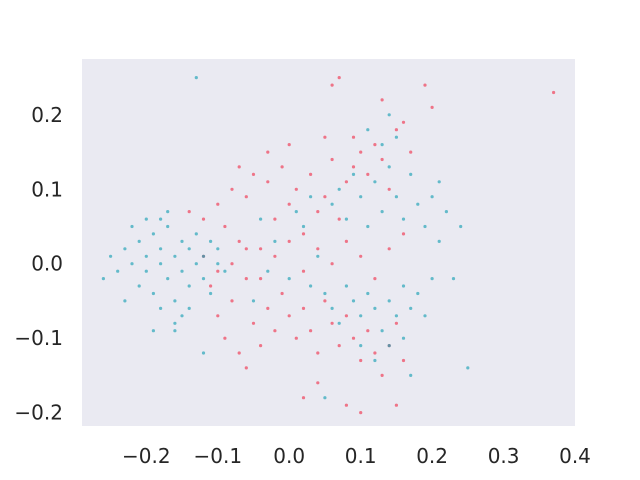 The height and width of the screenshot is (480, 640). What do you see at coordinates (47, 115) in the screenshot?
I see `y-tick-label: 0.2` at bounding box center [47, 115].